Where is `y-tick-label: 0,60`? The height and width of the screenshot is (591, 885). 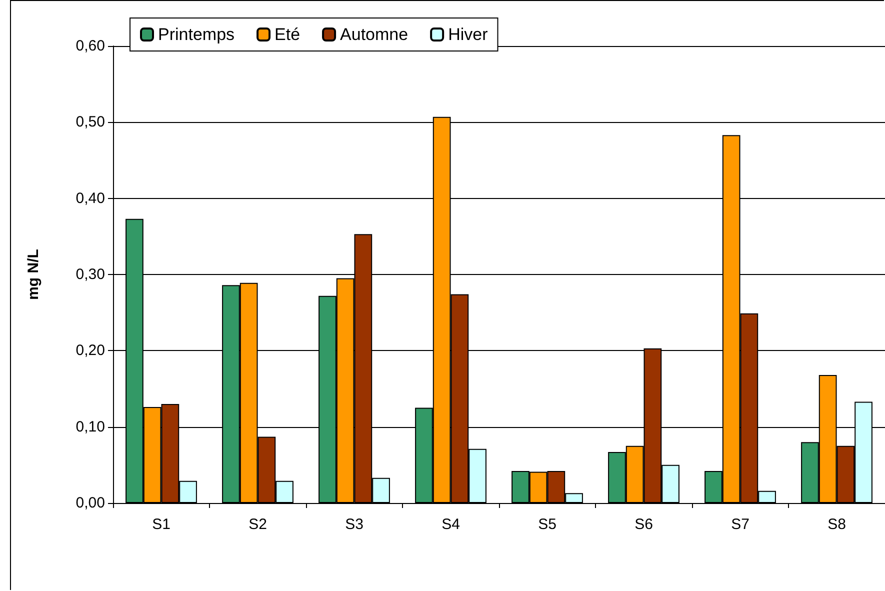
y-tick-label: 0,60 is located at coordinates (90, 46).